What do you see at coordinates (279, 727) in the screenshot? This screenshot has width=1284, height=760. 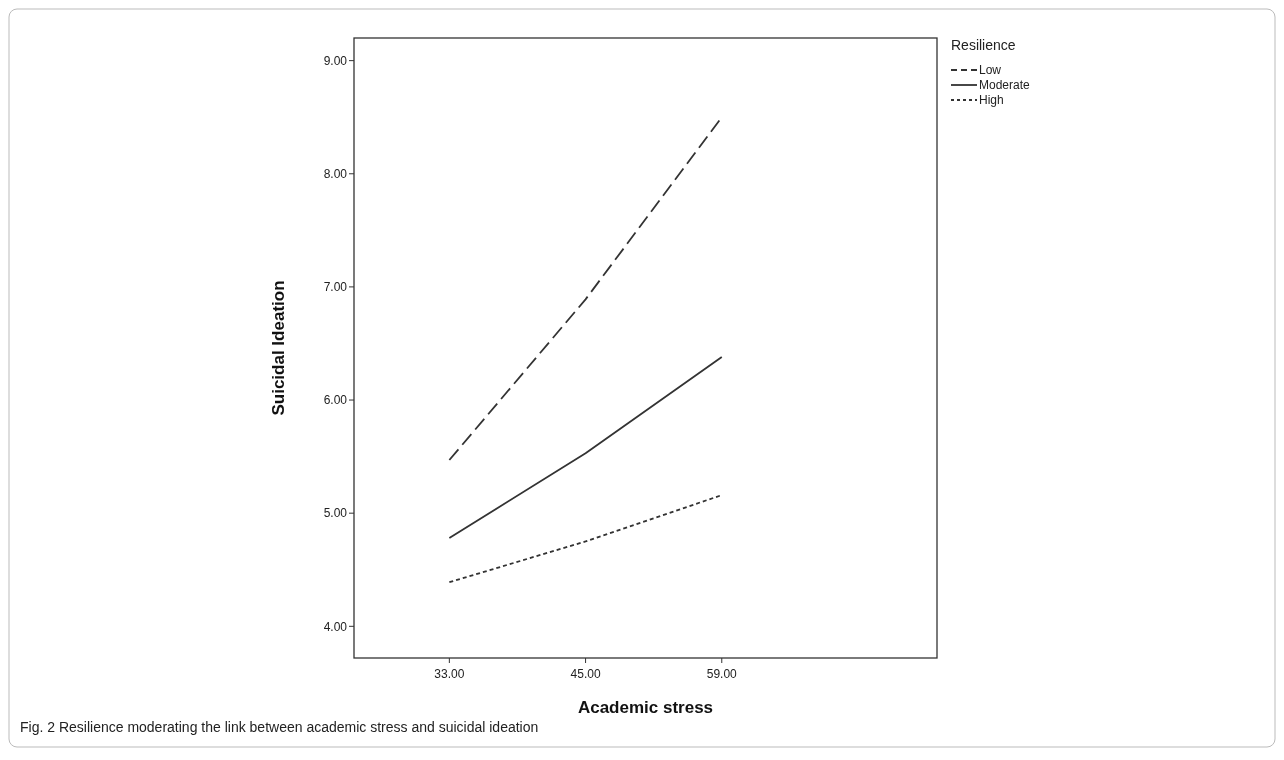 I see `text: Fig. 2 Resilience moderating the link between academic stress and suicidal ideation` at bounding box center [279, 727].